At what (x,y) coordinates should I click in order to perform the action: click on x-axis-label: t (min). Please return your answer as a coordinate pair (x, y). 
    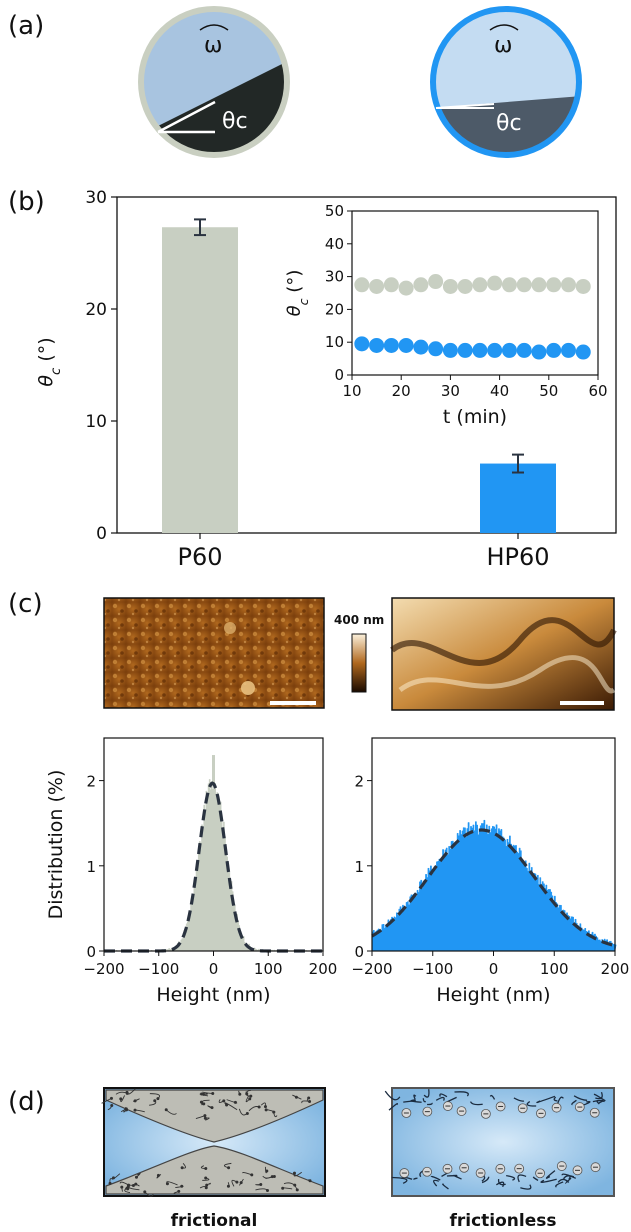
    Looking at the image, I should click on (475, 417).